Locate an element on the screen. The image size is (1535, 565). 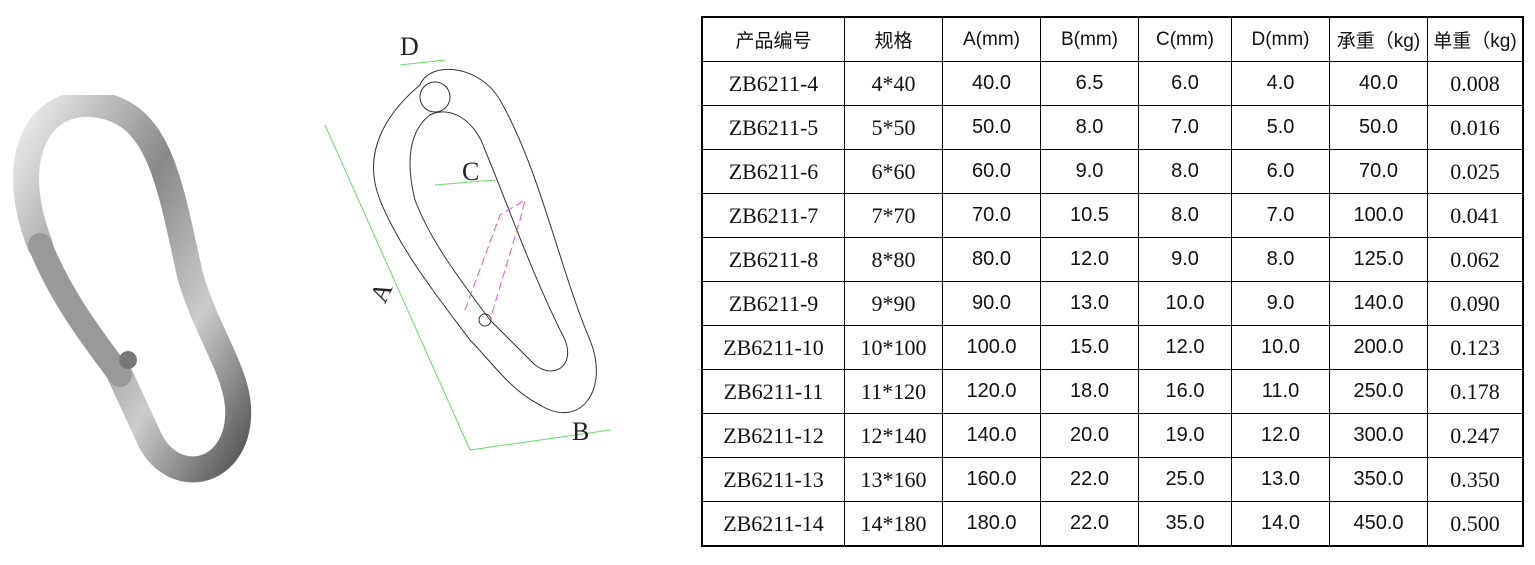
cell-product-code: ZB6211-13 is located at coordinates (773, 479).